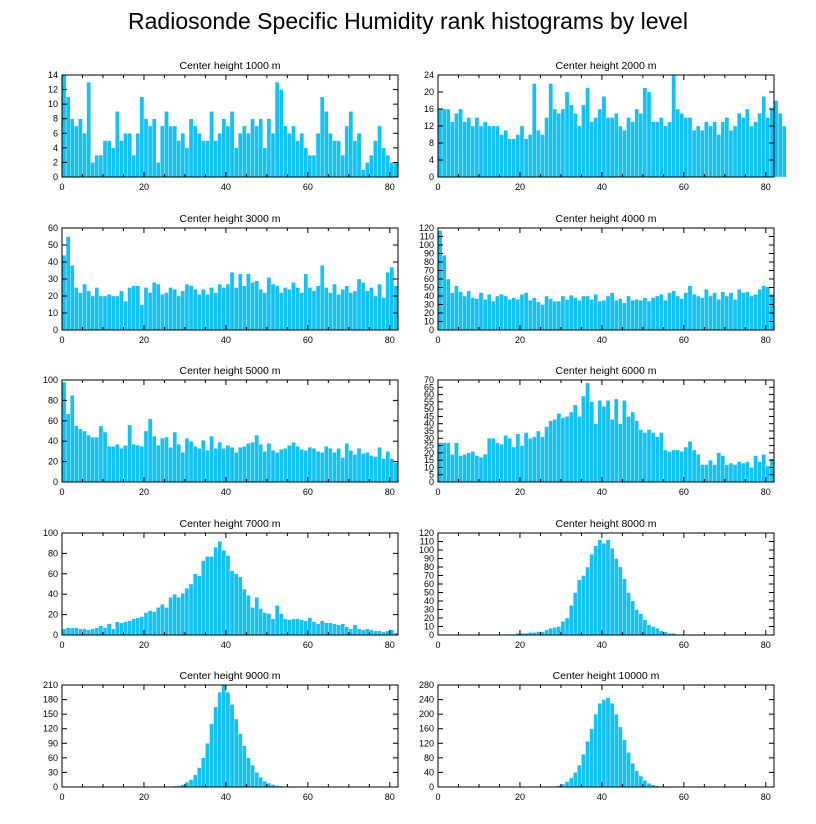 The image size is (816, 824). I want to click on y-tick-label: 60, so click(429, 395).